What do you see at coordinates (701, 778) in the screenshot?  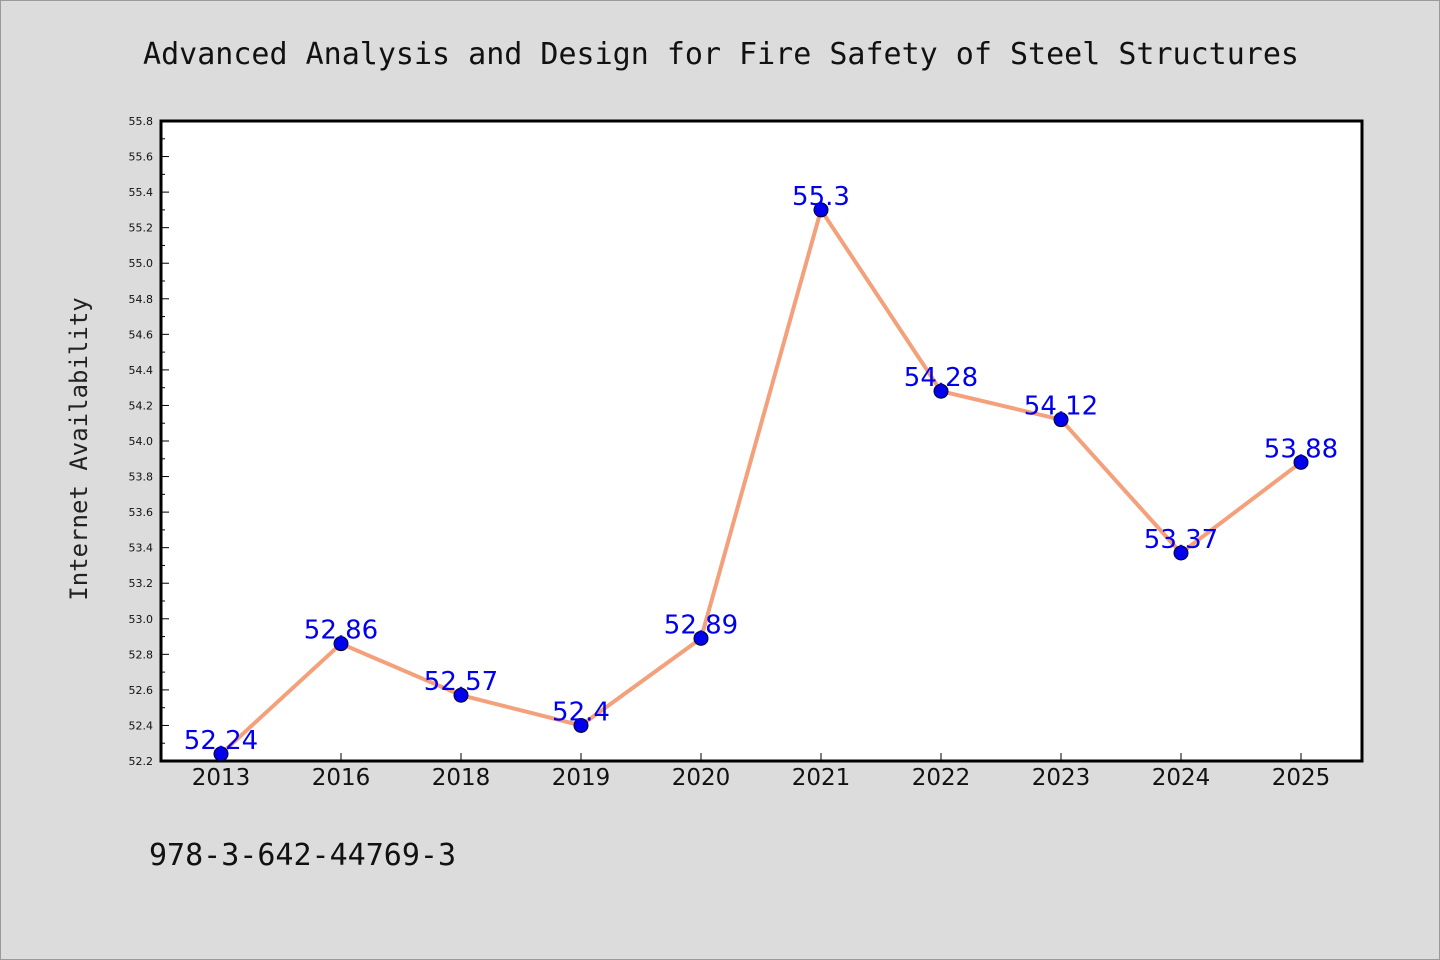 I see `x-tick-label: 2020` at bounding box center [701, 778].